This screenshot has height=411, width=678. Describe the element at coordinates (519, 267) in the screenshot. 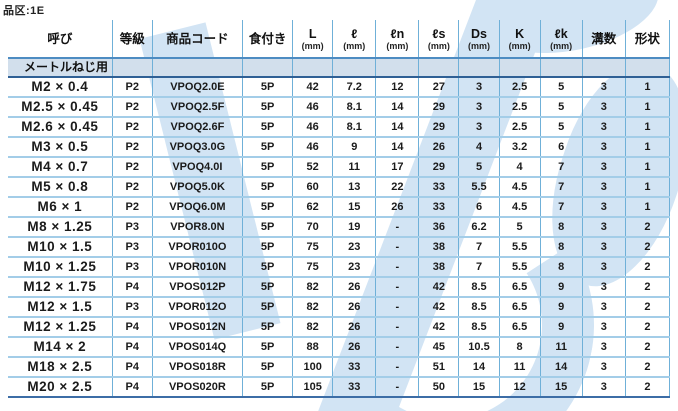

I see `cell-K: 5.5` at that location.